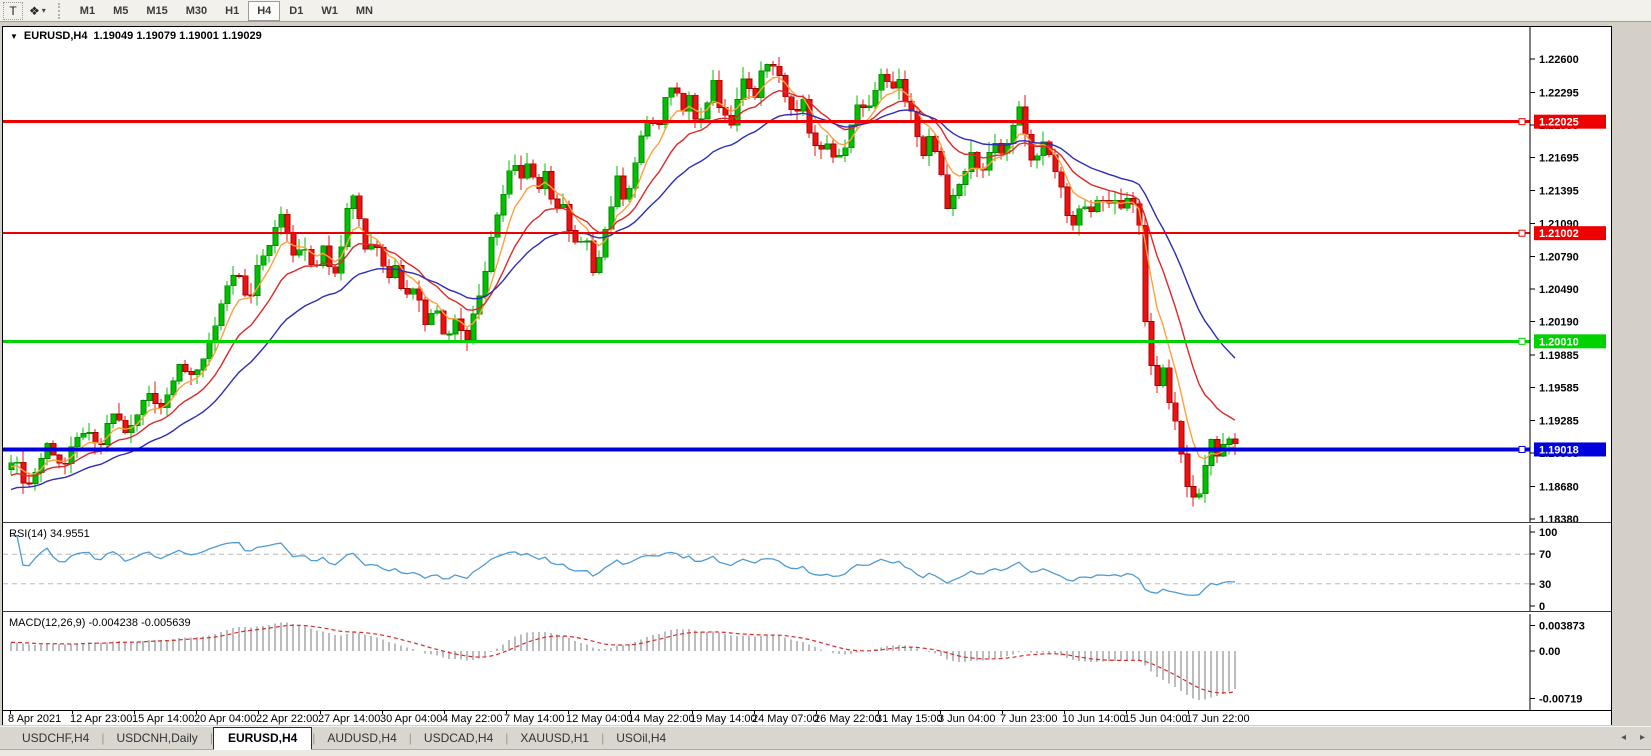 The width and height of the screenshot is (1651, 756). Describe the element at coordinates (262, 738) in the screenshot. I see `tab-eurusd-h4: EURUSD,H4` at that location.